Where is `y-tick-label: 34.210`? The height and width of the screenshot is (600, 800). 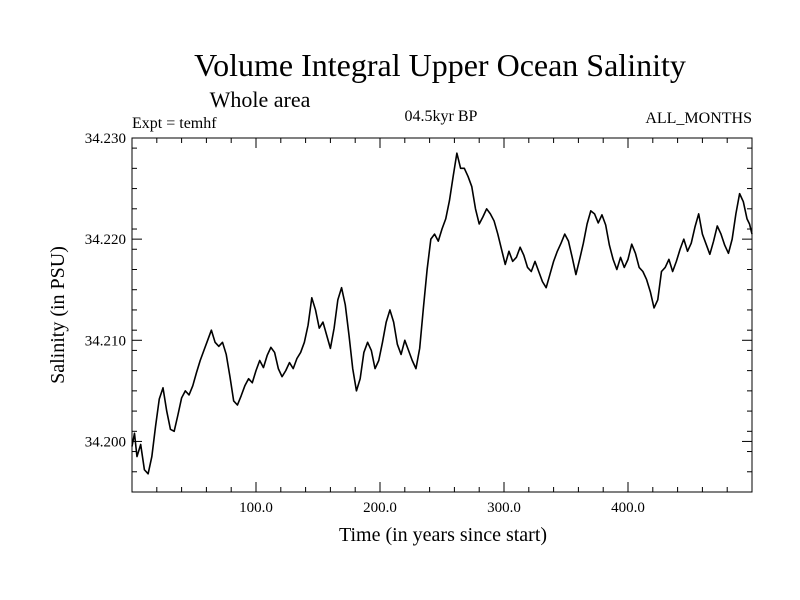
y-tick-label: 34.210 is located at coordinates (105, 341).